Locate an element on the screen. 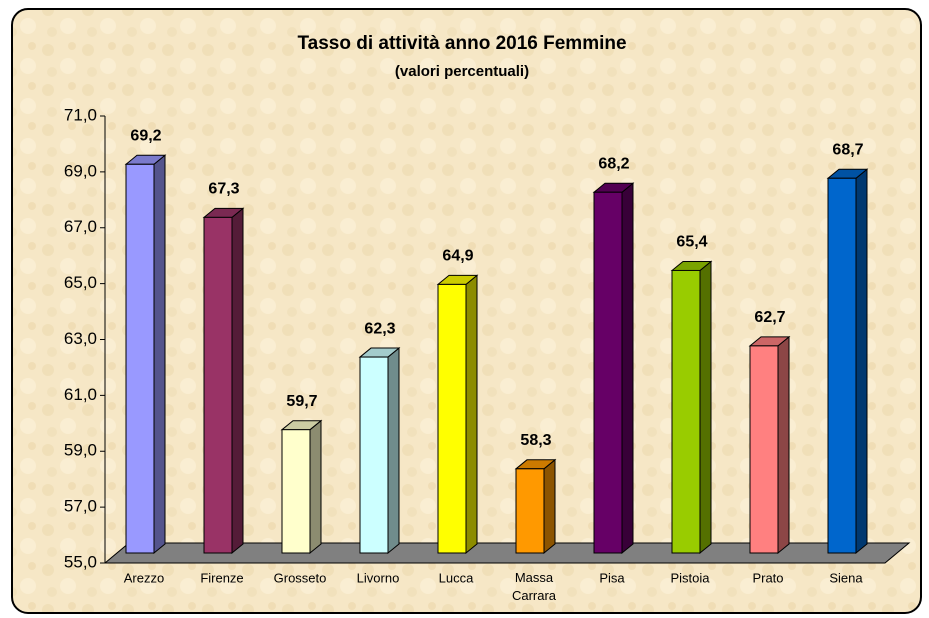  x-tick-label: Firenze is located at coordinates (221, 577).